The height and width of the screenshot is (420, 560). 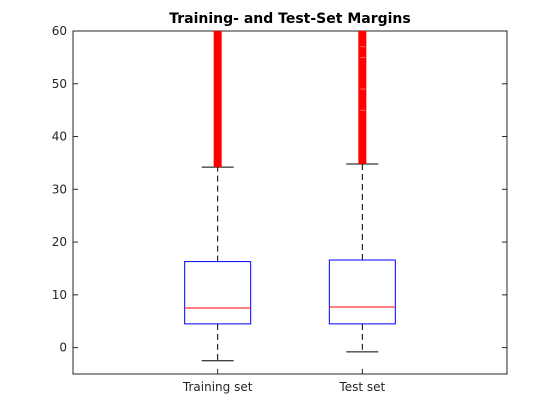 I want to click on chart-title: Training- and Test-Set Margins, so click(x=289, y=19).